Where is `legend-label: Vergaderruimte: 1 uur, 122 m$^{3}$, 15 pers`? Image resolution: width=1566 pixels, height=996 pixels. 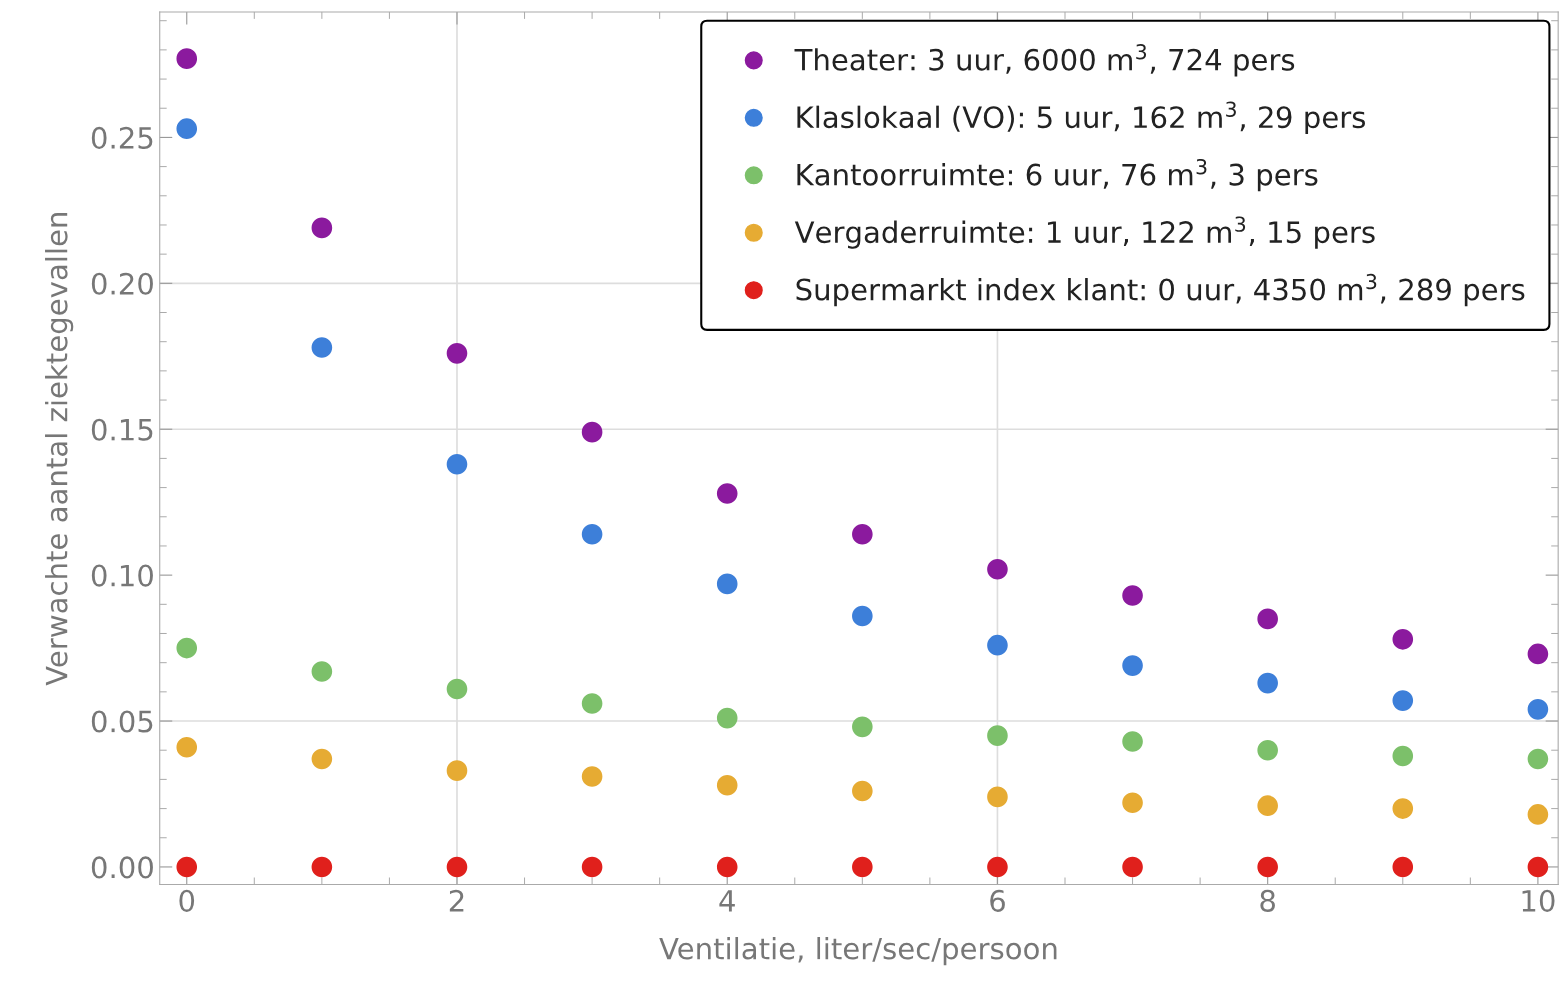
legend-label: Vergaderruimte: 1 uur, 122 m$^{3}$, 15 pers is located at coordinates (1084, 232).